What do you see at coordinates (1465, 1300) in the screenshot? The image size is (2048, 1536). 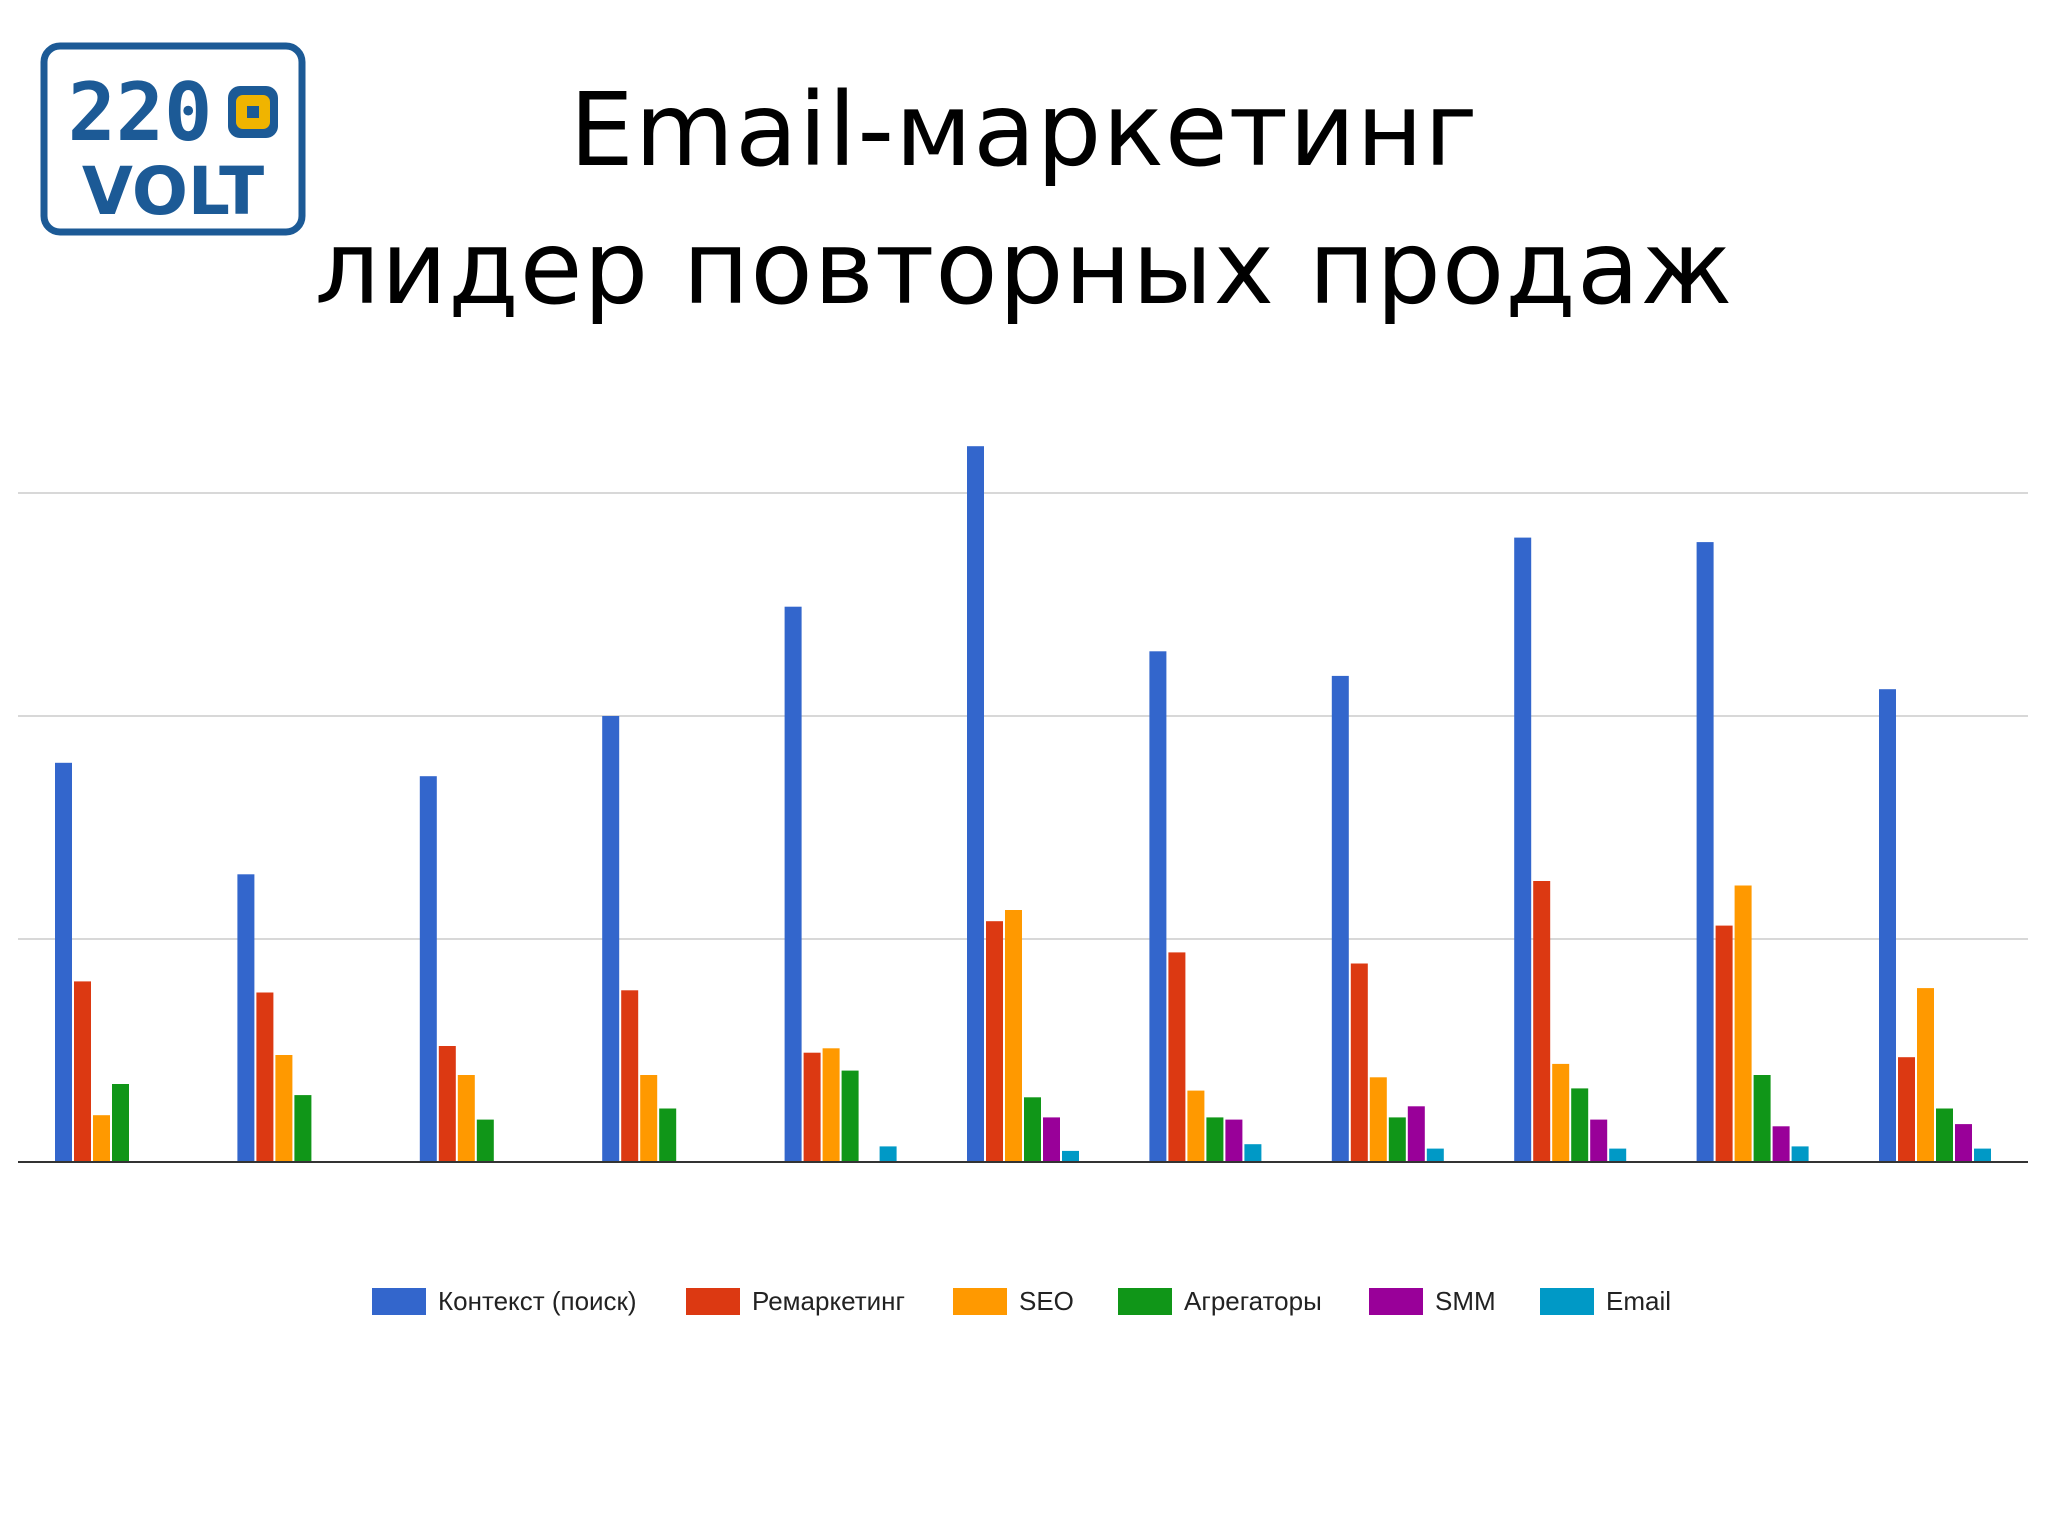 I see `legend-label: SMM` at bounding box center [1465, 1300].